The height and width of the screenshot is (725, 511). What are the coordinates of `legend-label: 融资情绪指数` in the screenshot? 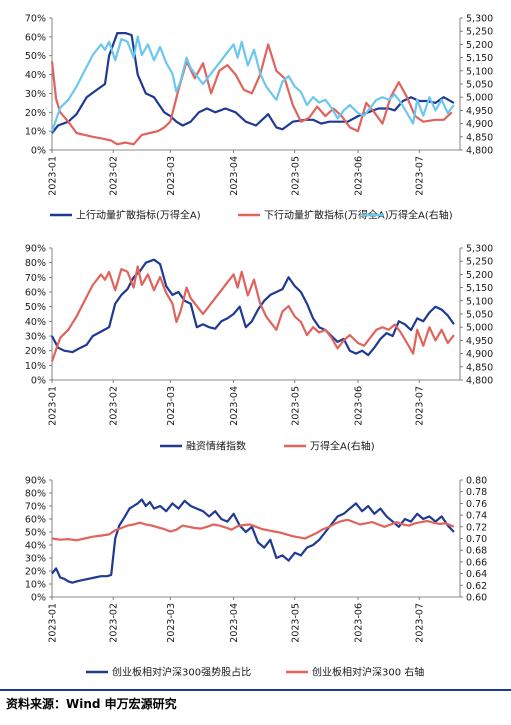 It's located at (216, 446).